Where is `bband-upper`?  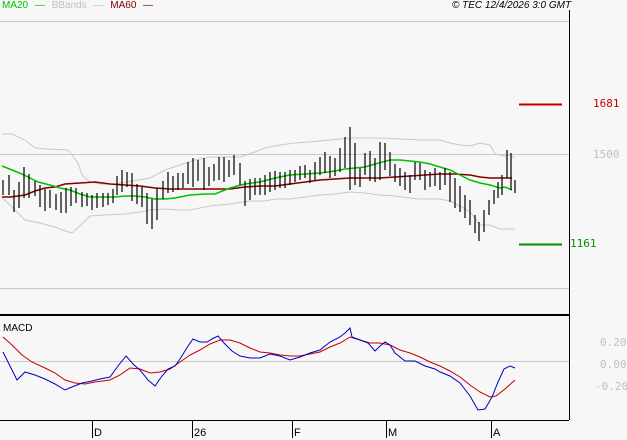
bband-upper is located at coordinates (259, 159).